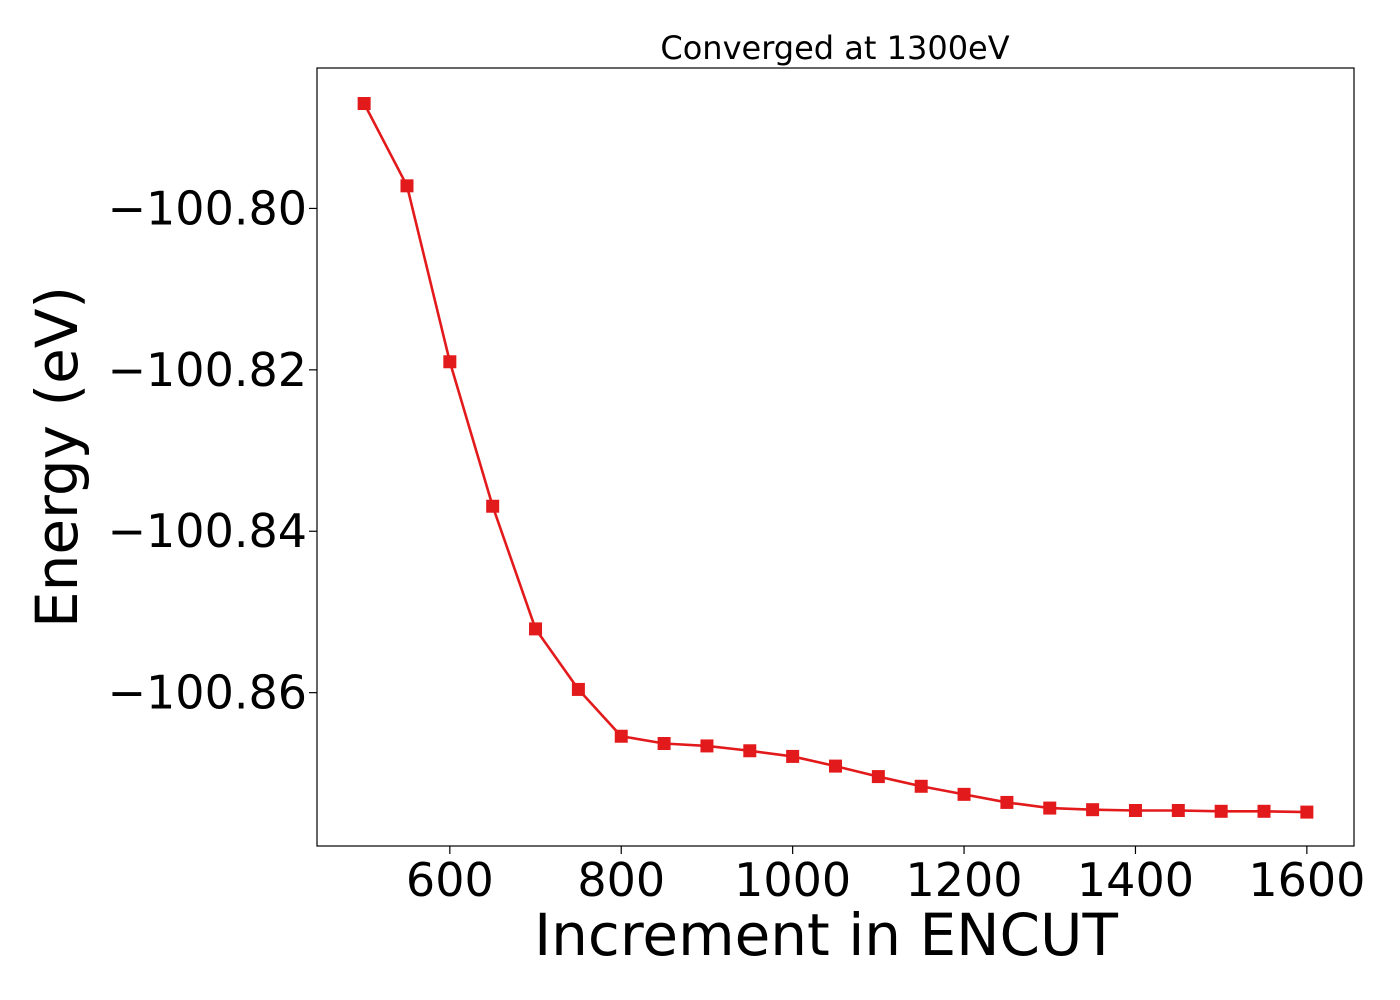  Describe the element at coordinates (212, 450) in the screenshot. I see `y-axis-ticks: −100.80 −100.82 −100.84 −100.86` at that location.